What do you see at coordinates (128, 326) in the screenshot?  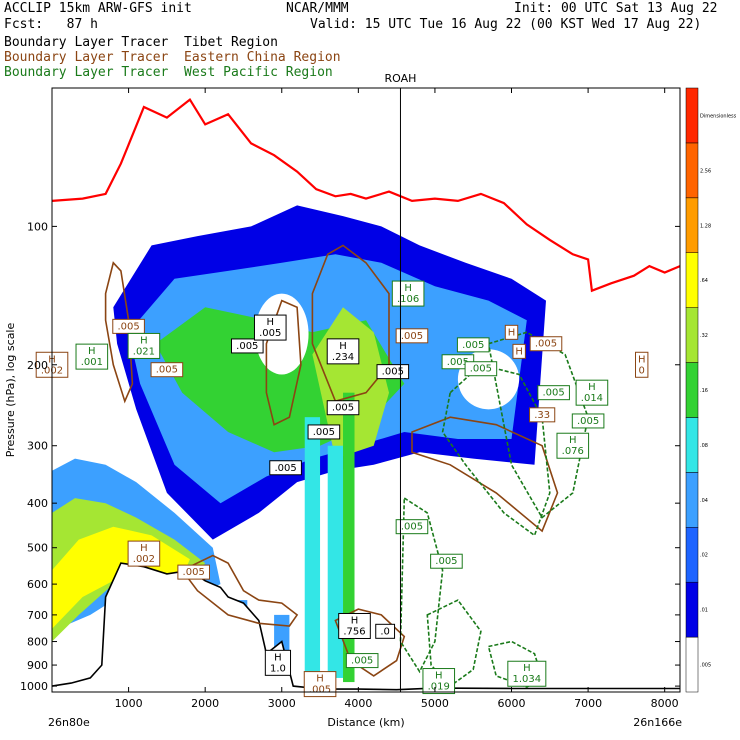 I see `contour-label-0: .005` at bounding box center [128, 326].